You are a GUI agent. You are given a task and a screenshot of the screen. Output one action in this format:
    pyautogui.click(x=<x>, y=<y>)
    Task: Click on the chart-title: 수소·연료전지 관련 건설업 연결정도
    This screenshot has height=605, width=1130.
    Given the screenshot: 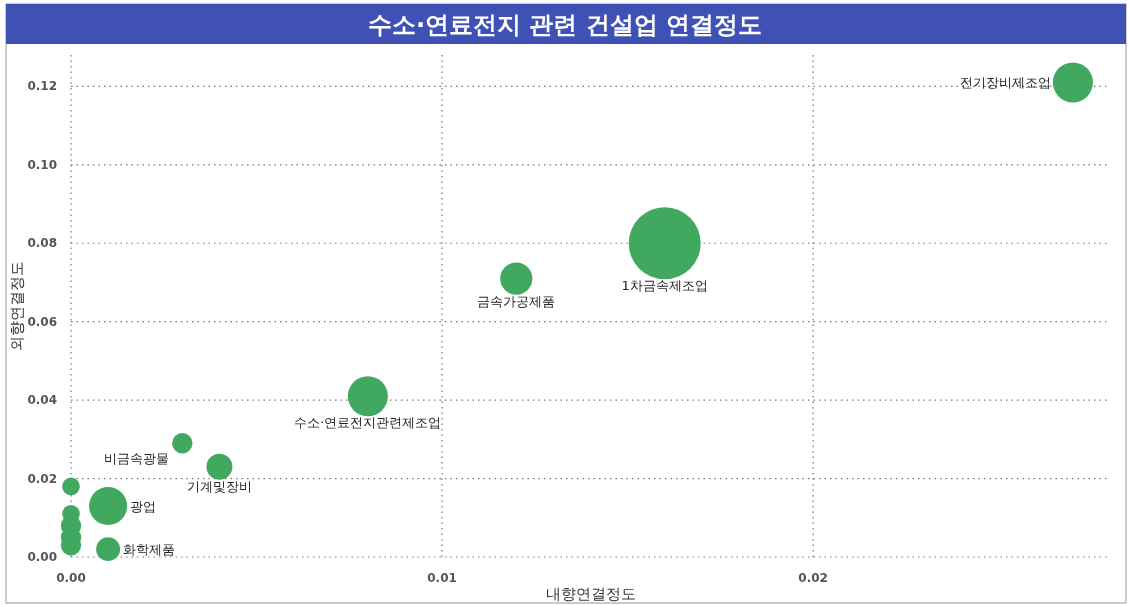 What is the action you would take?
    pyautogui.click(x=565, y=25)
    